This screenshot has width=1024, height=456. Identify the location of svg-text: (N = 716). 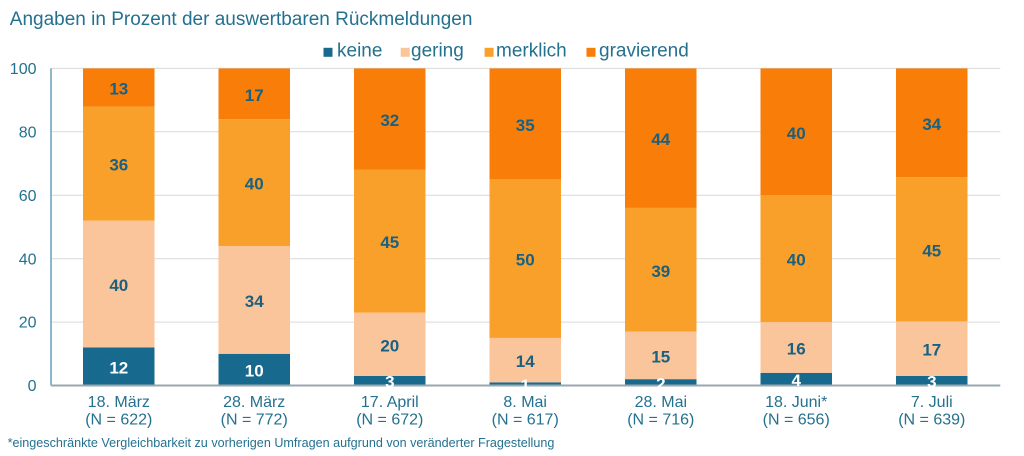
(660, 420).